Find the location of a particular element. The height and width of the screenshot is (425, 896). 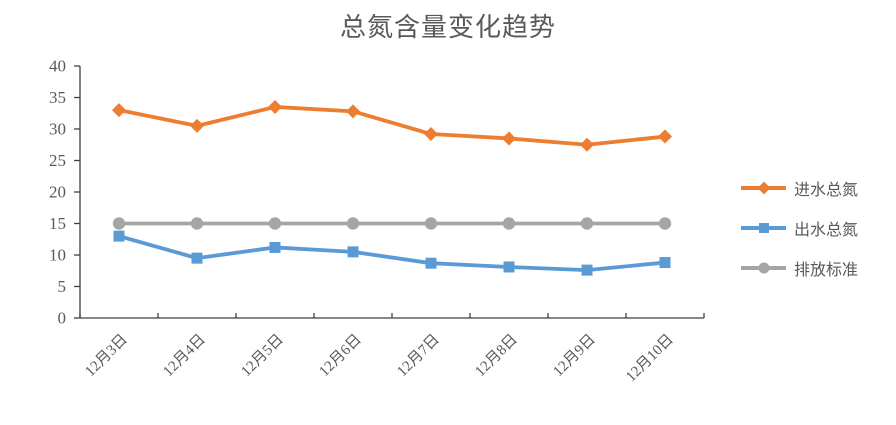

x-tick-label: 12月9日 is located at coordinates (574, 356).